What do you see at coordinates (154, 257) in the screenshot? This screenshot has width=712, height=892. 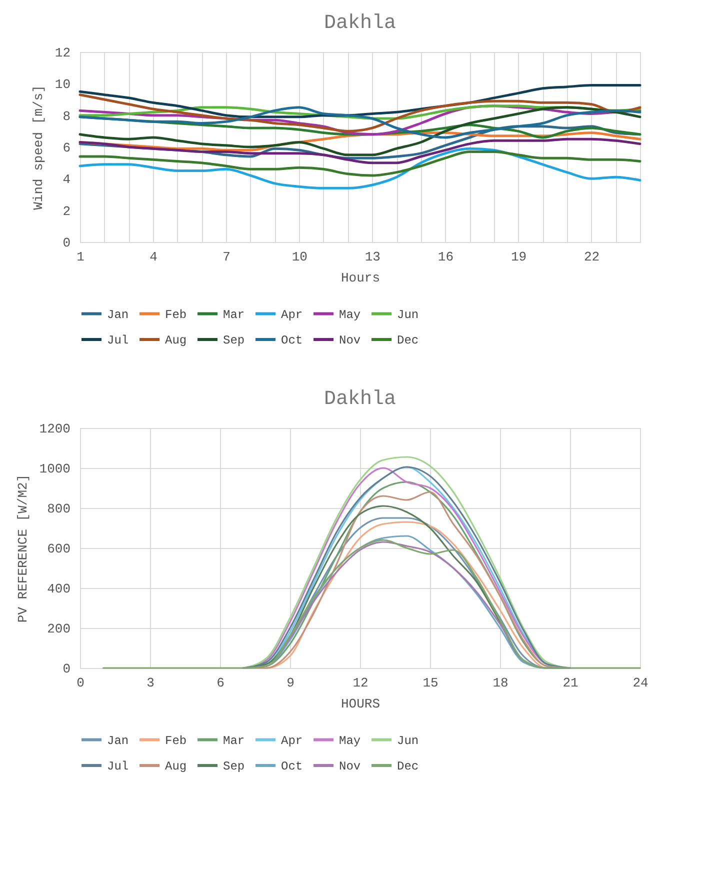 I see `x-tick-label: 4` at bounding box center [154, 257].